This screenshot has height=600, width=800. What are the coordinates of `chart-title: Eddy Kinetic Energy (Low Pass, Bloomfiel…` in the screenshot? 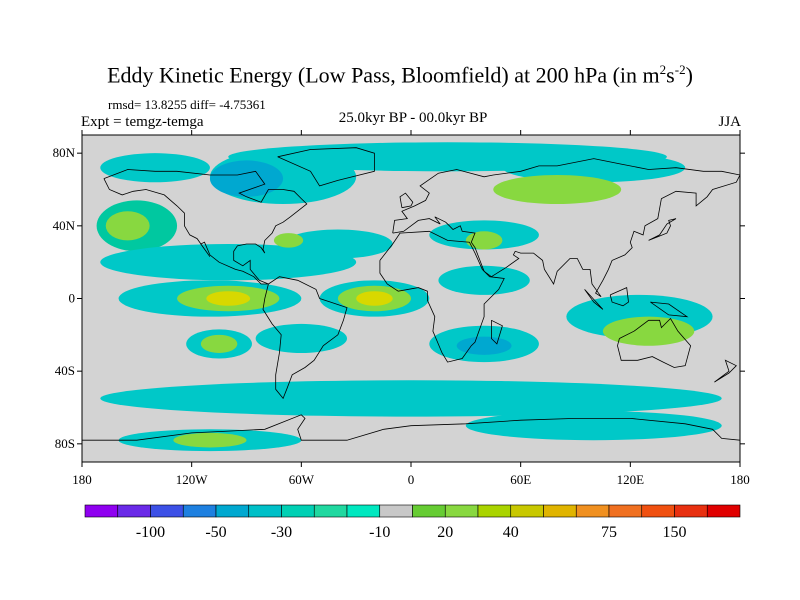 It's located at (400, 75).